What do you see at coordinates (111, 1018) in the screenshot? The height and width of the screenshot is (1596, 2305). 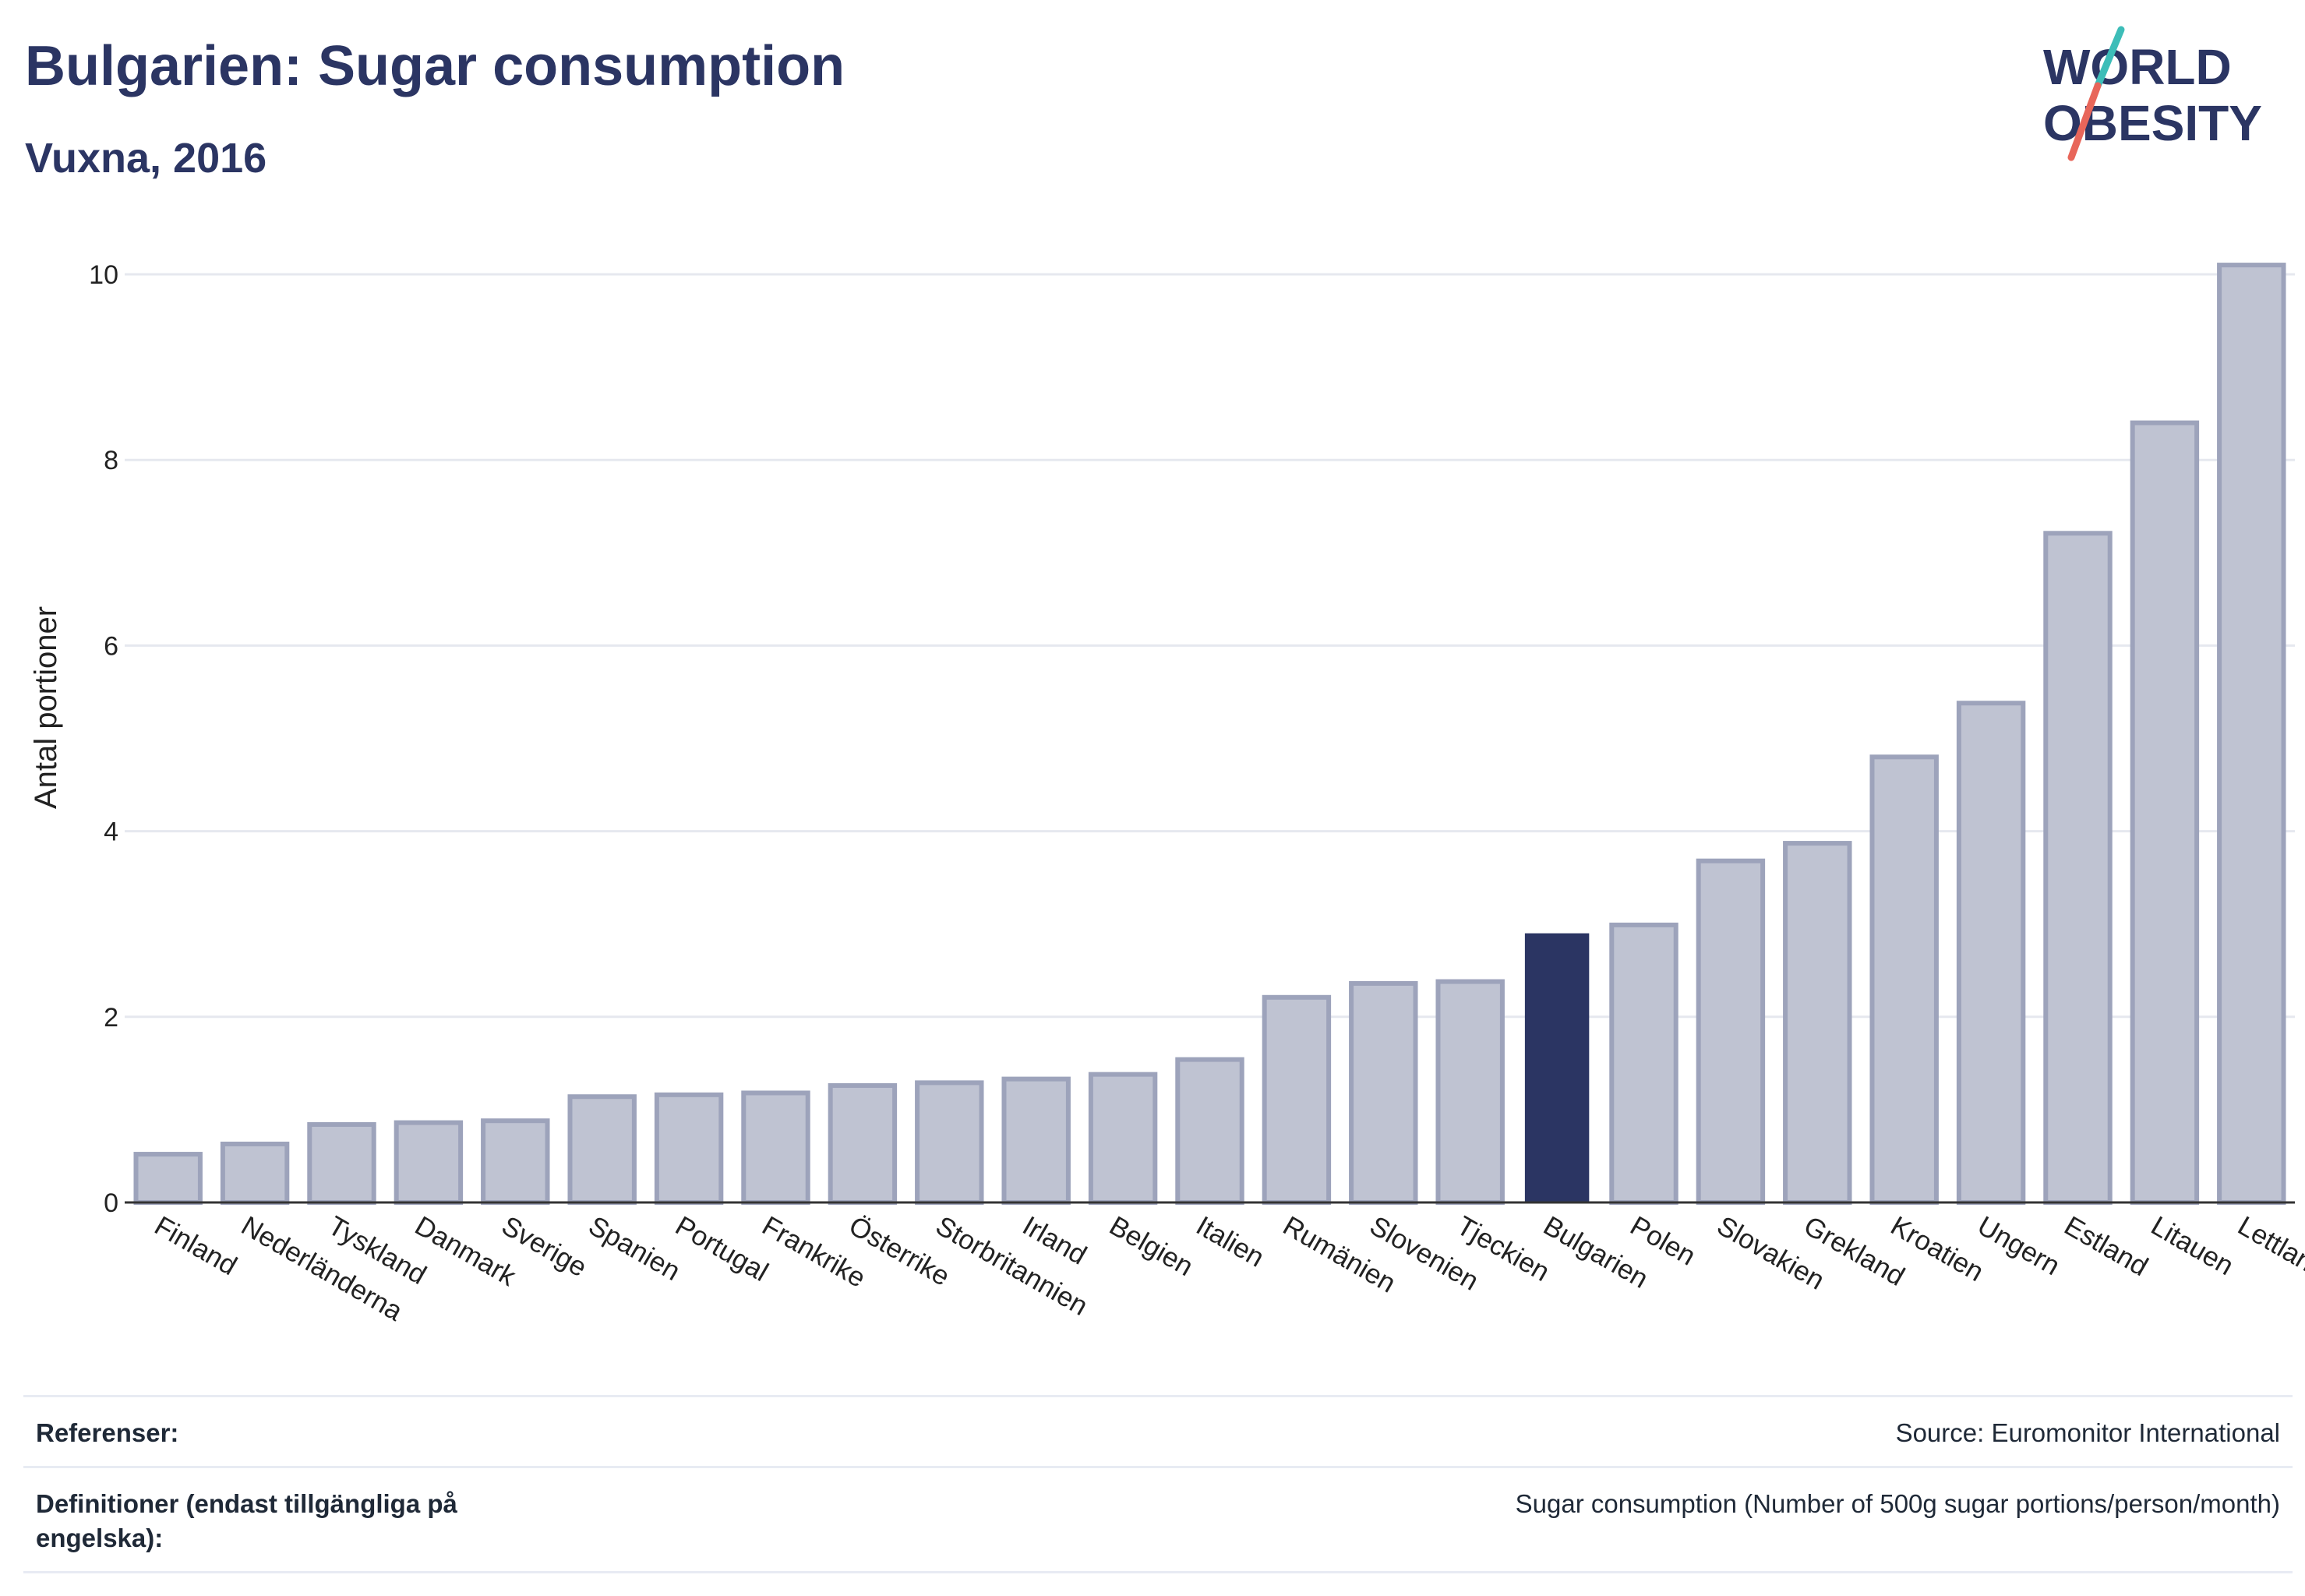 I see `y-tick-label: 2` at bounding box center [111, 1018].